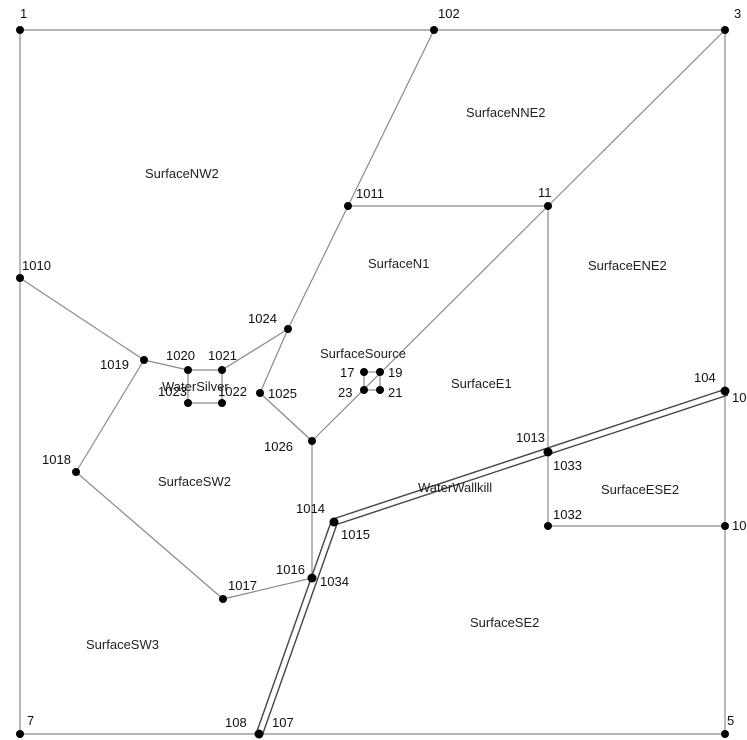 This screenshot has width=747, height=740. Describe the element at coordinates (296, 629) in the screenshot. I see `river-lower` at that location.